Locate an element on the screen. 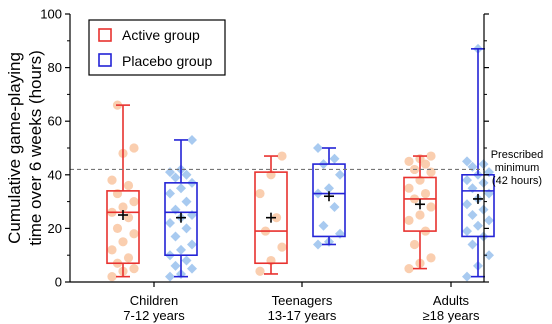 The height and width of the screenshot is (324, 552). x-tick-sublabel: ≥18 years is located at coordinates (451, 315).